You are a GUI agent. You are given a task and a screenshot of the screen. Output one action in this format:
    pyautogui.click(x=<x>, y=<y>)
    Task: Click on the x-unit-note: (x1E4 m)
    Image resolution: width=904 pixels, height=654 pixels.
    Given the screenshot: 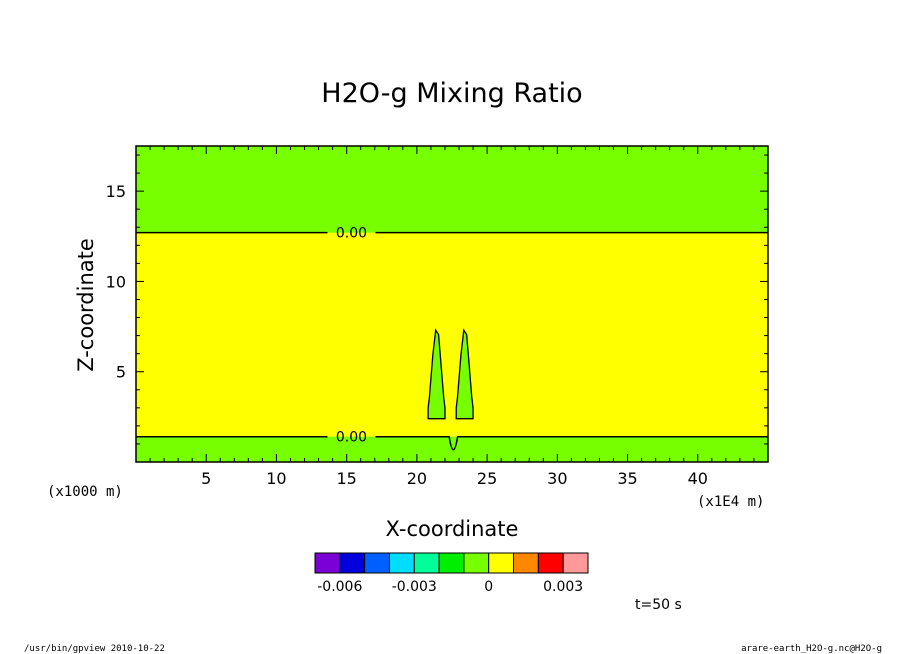 What is the action you would take?
    pyautogui.click(x=730, y=502)
    